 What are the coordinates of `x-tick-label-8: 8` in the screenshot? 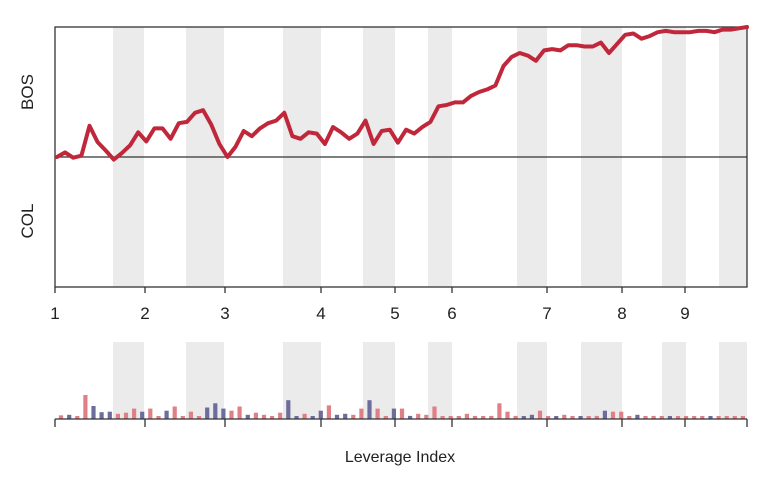 It's located at (621, 313).